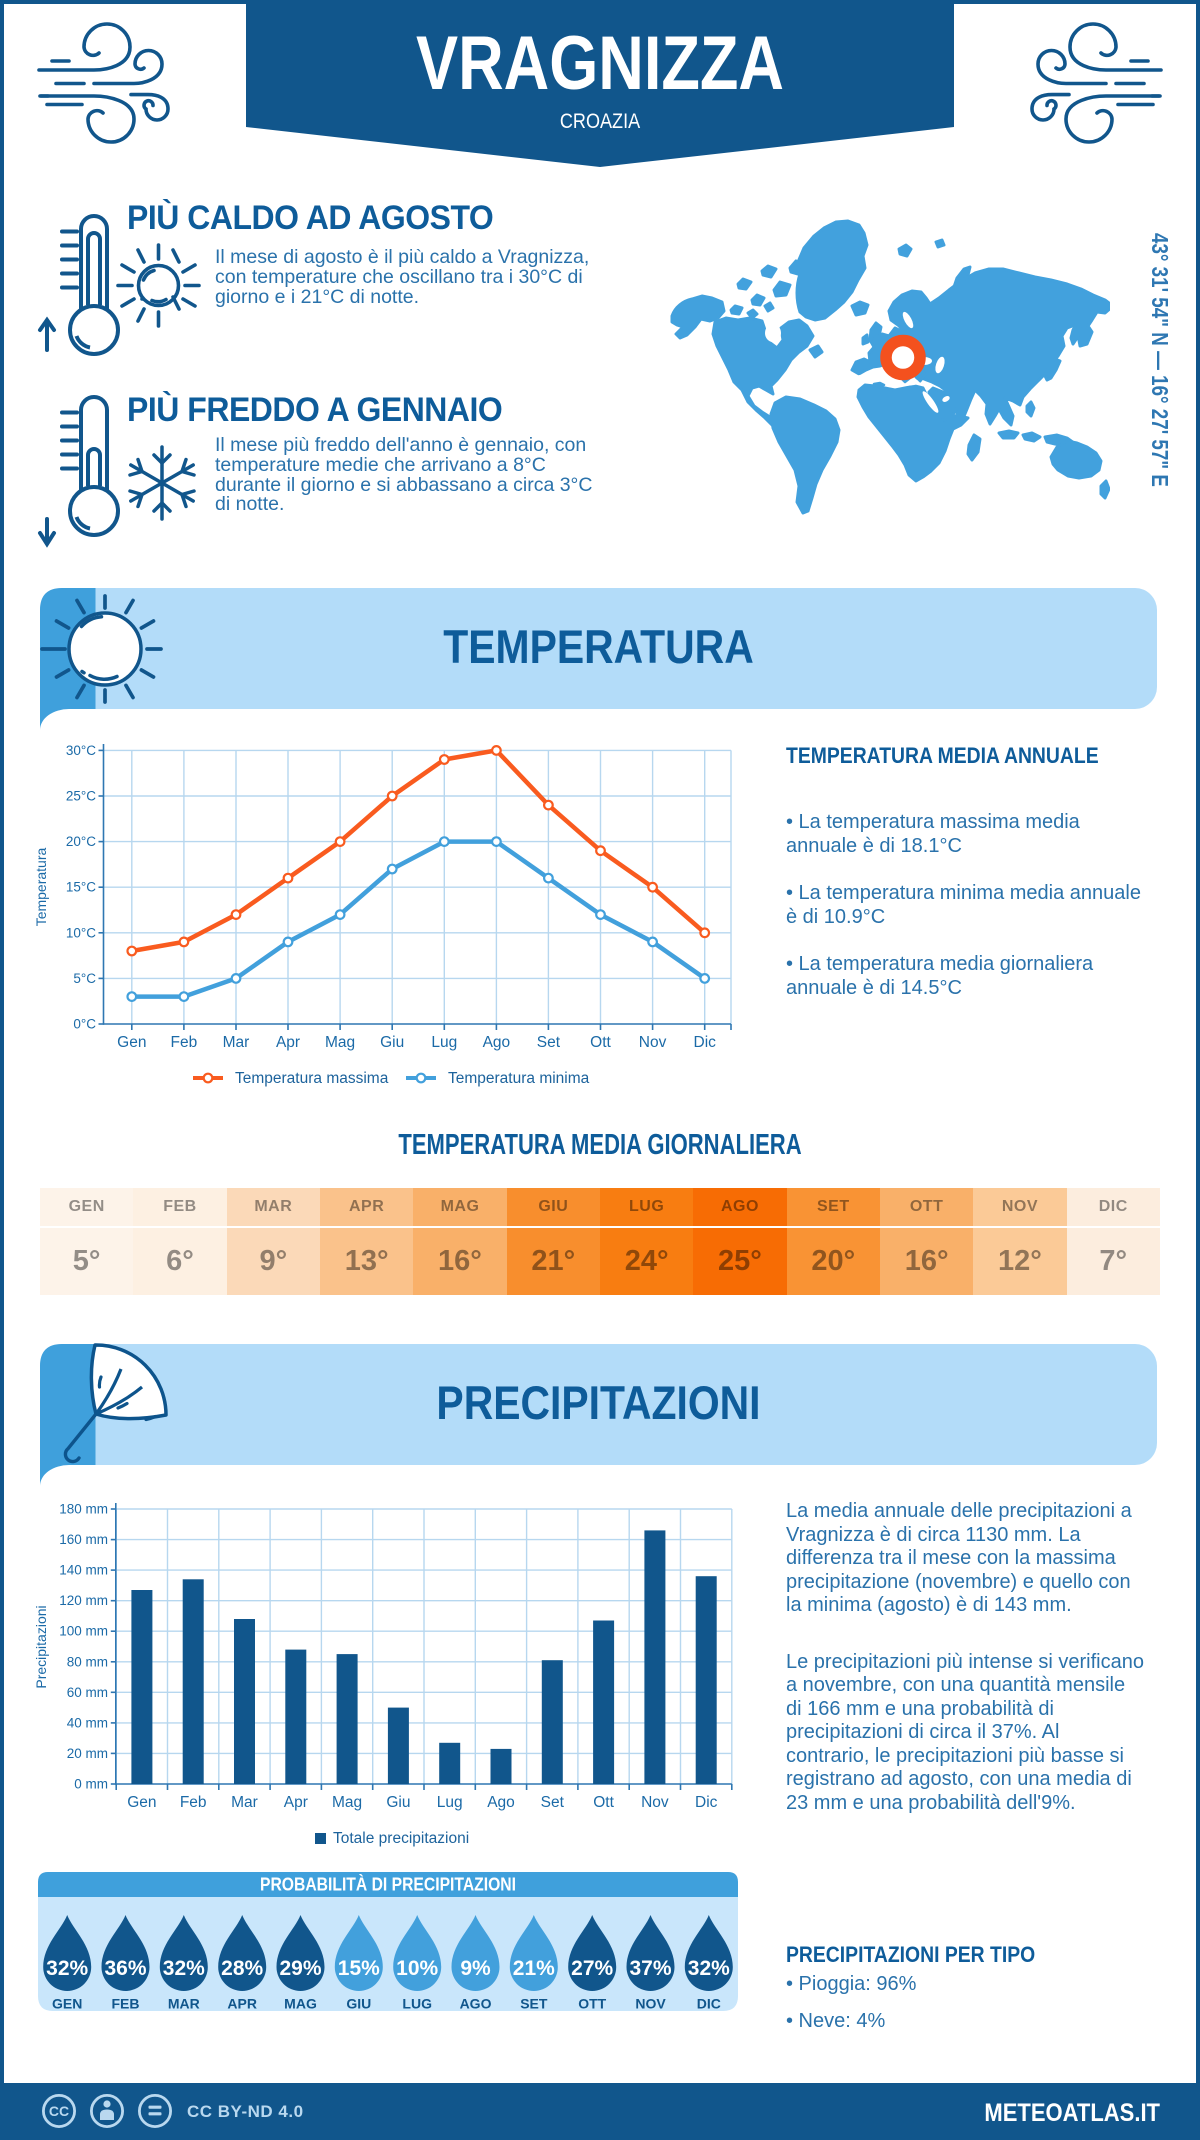 This screenshot has width=1200, height=2140. I want to click on svg-text: FEB, so click(126, 2004).